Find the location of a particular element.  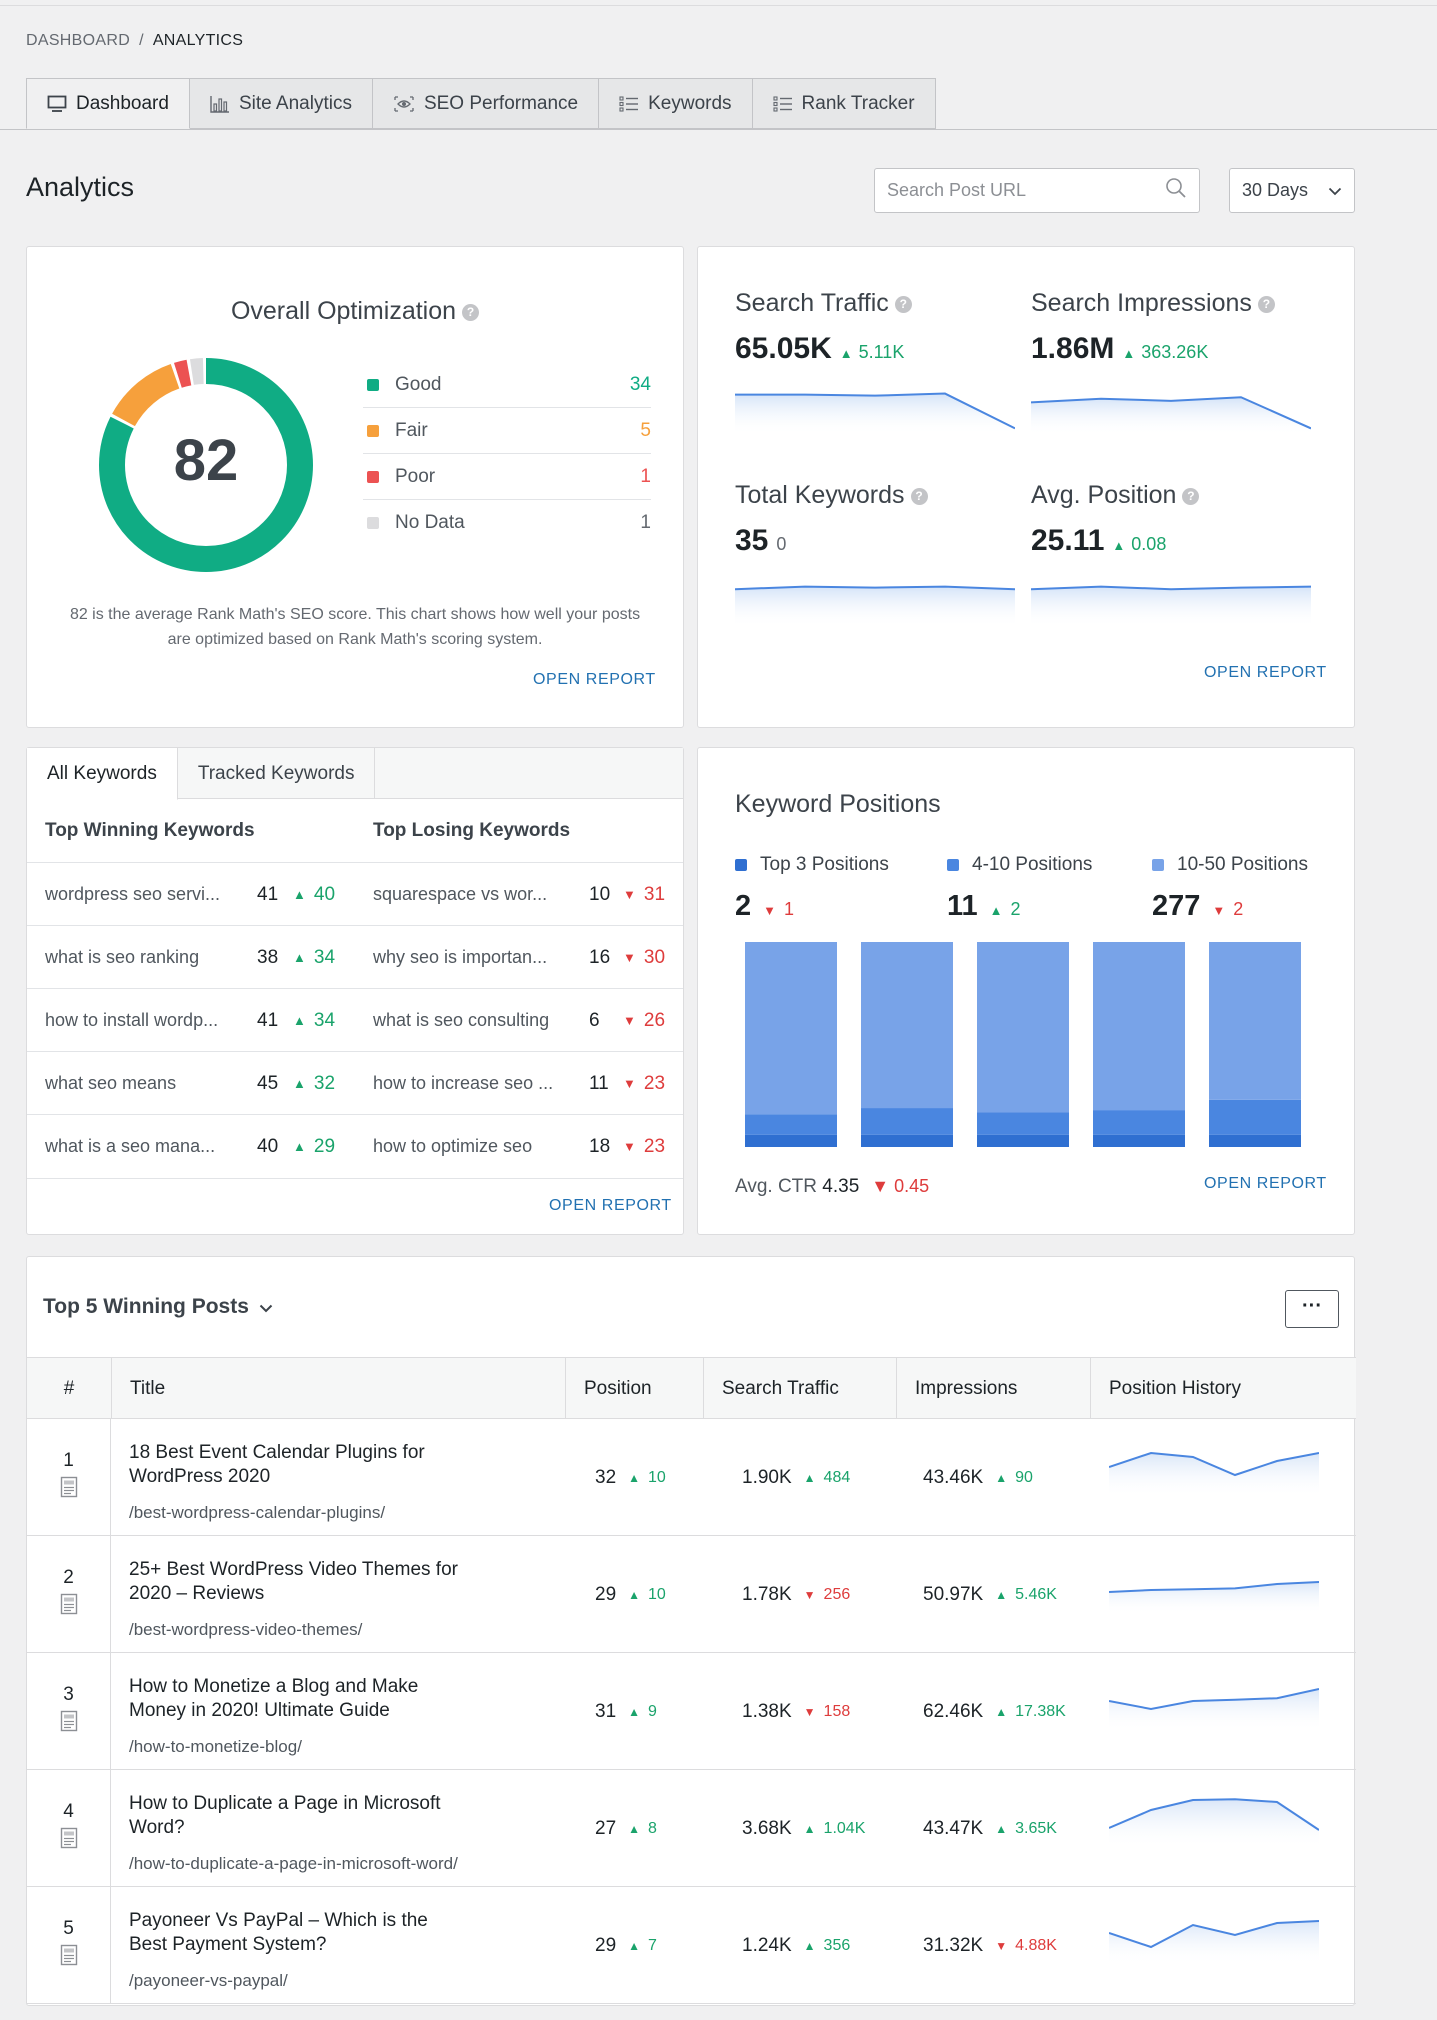

column-search-traffic: Search Traffic is located at coordinates (799, 1388).